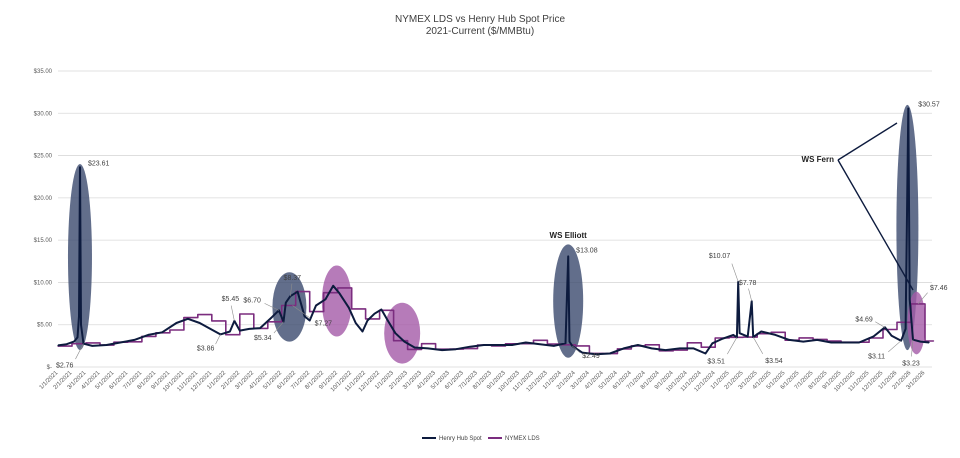 This screenshot has height=458, width=960. I want to click on y-tick-label: $20.00, so click(43, 199).